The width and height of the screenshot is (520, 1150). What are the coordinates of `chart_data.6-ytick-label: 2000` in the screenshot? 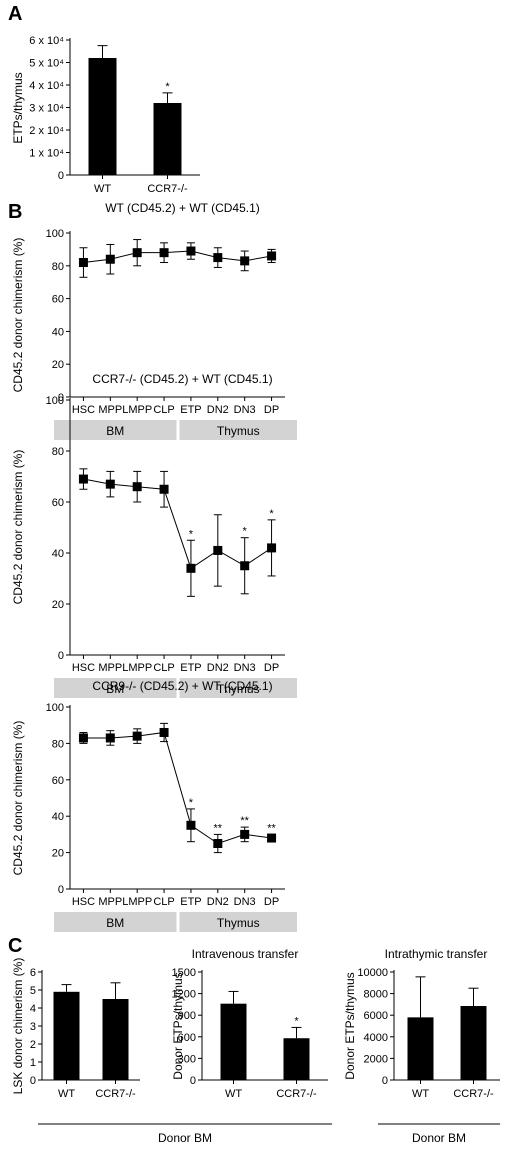 It's located at (376, 1059).